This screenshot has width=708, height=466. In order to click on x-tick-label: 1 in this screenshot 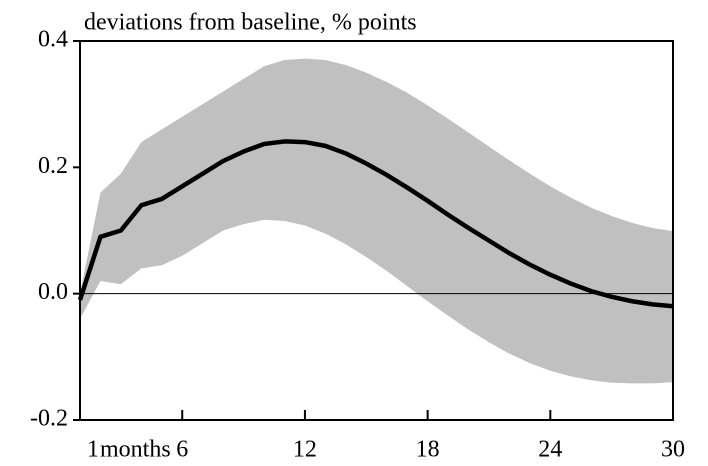, I will do `click(93, 450)`.